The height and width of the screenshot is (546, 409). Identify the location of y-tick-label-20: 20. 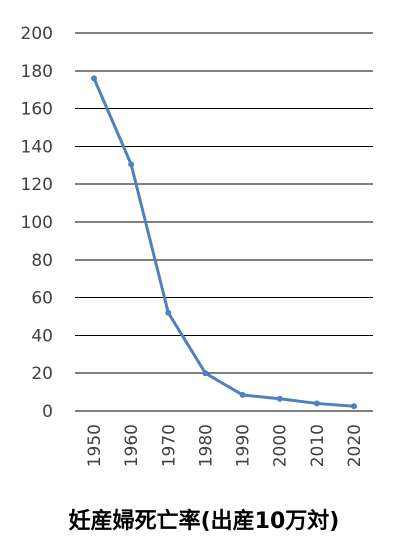
(42, 374).